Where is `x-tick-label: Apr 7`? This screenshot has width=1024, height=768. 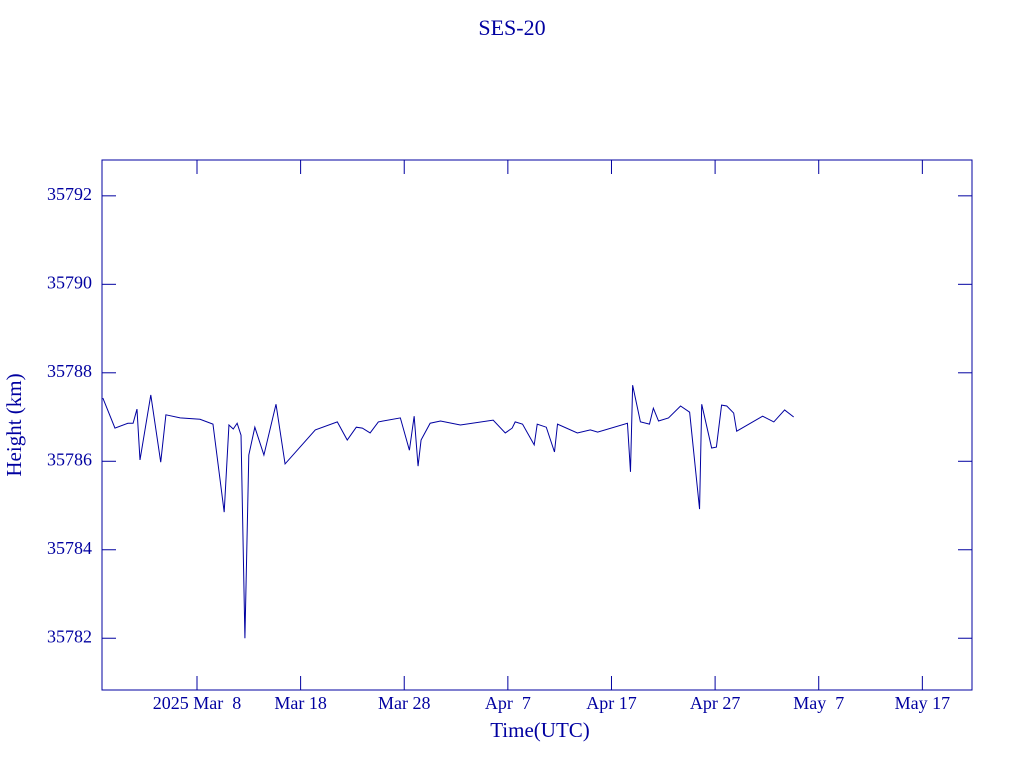 x-tick-label: Apr 7 is located at coordinates (508, 703).